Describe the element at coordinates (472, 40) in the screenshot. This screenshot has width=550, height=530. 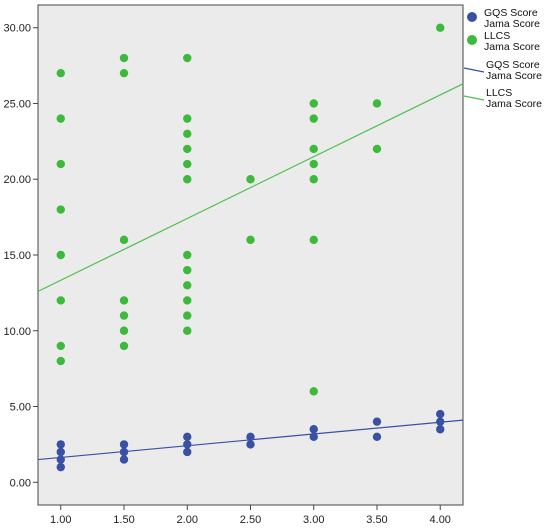
I see `legend-marker-llcs` at that location.